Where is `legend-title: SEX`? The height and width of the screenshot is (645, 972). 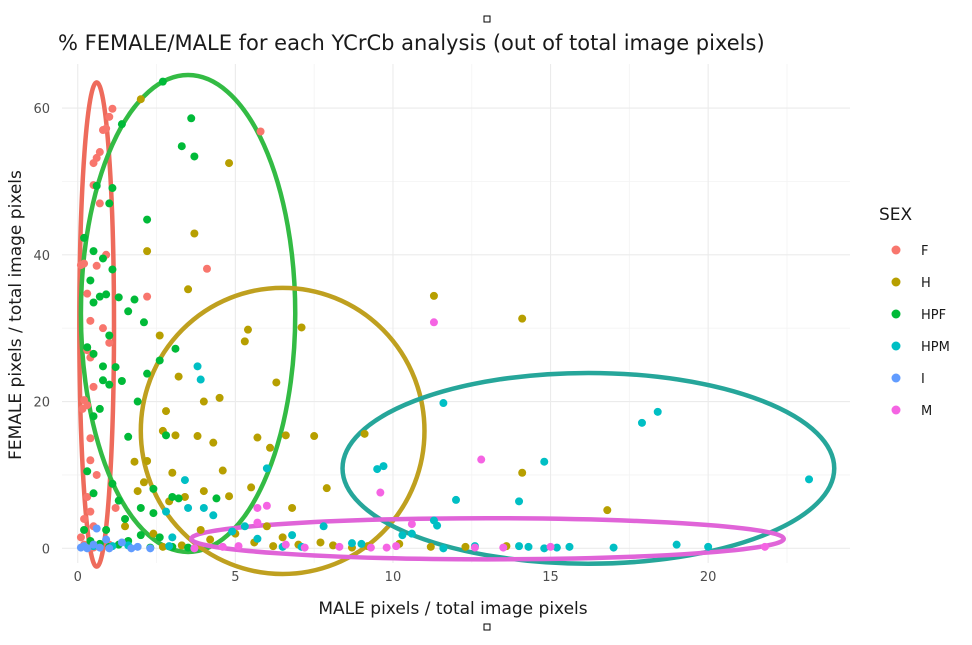
legend-title: SEX is located at coordinates (896, 215).